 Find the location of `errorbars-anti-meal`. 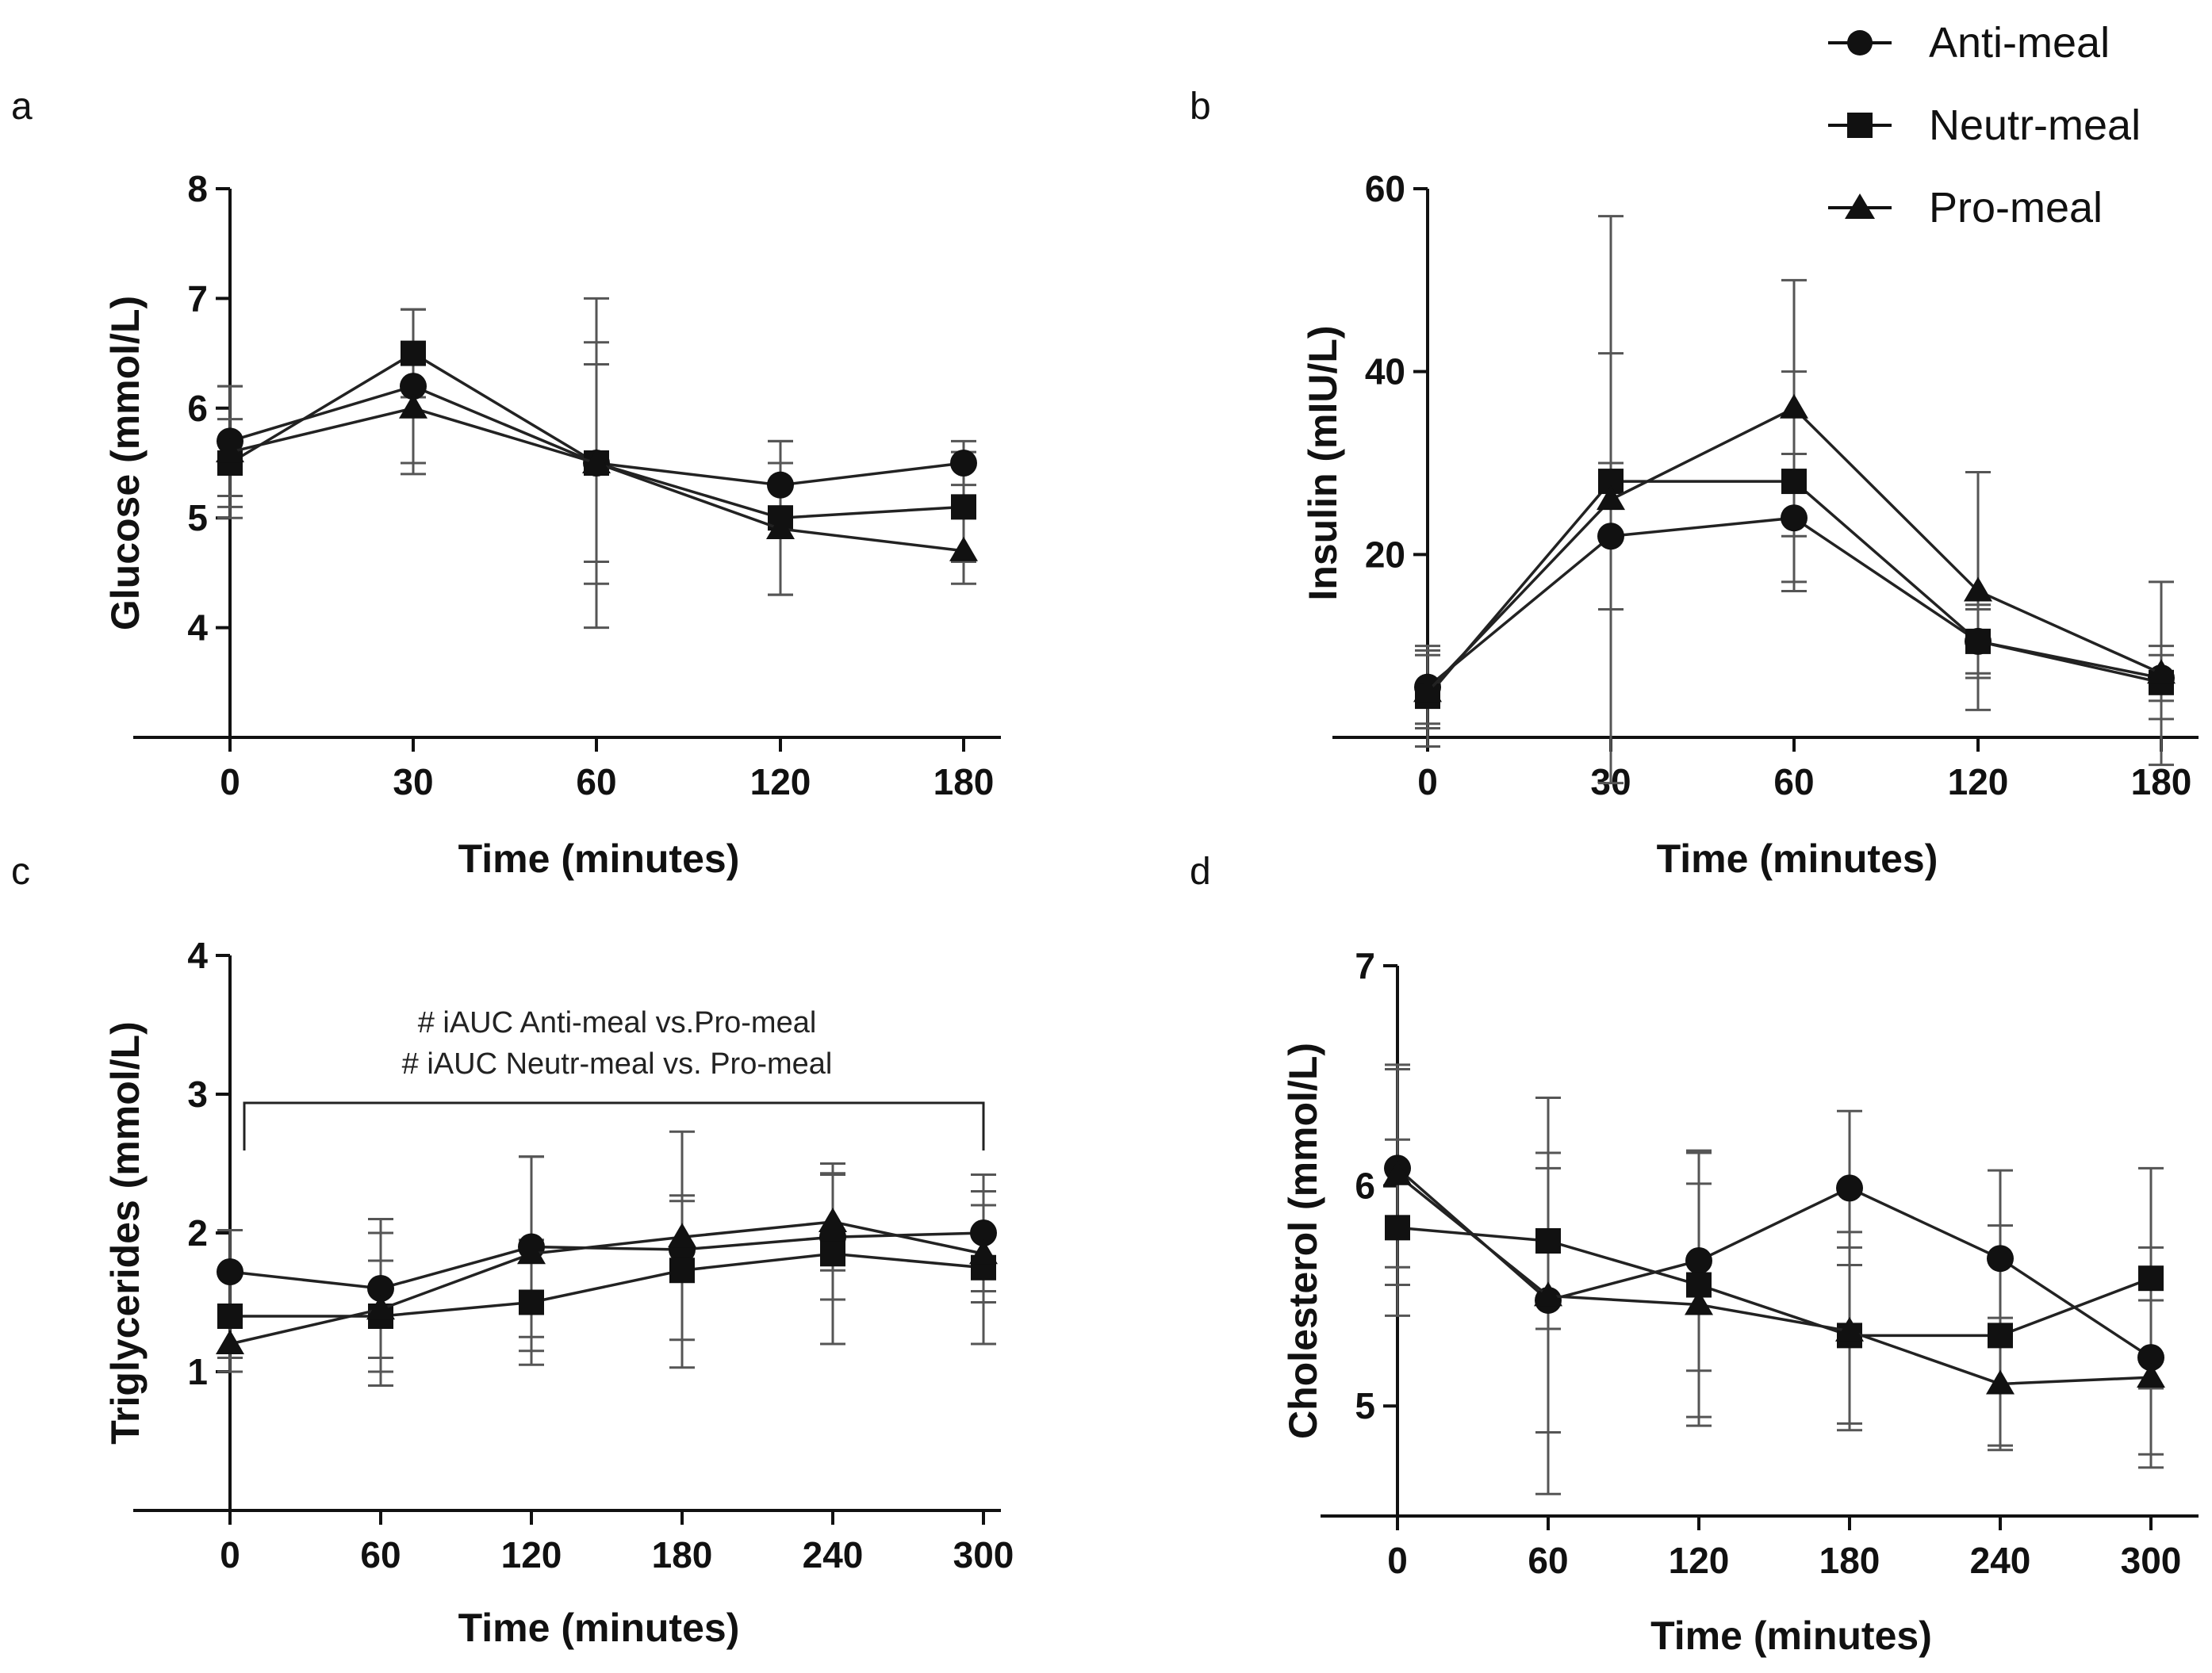

errorbars-anti-meal is located at coordinates (1774, 1268).